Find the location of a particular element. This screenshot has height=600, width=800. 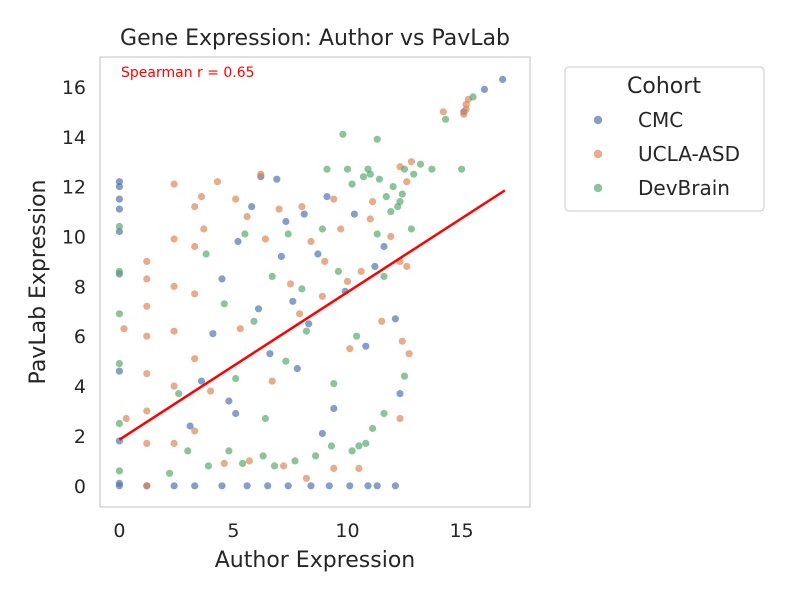

legend-item-devbrain: DevBrain is located at coordinates (661, 188).